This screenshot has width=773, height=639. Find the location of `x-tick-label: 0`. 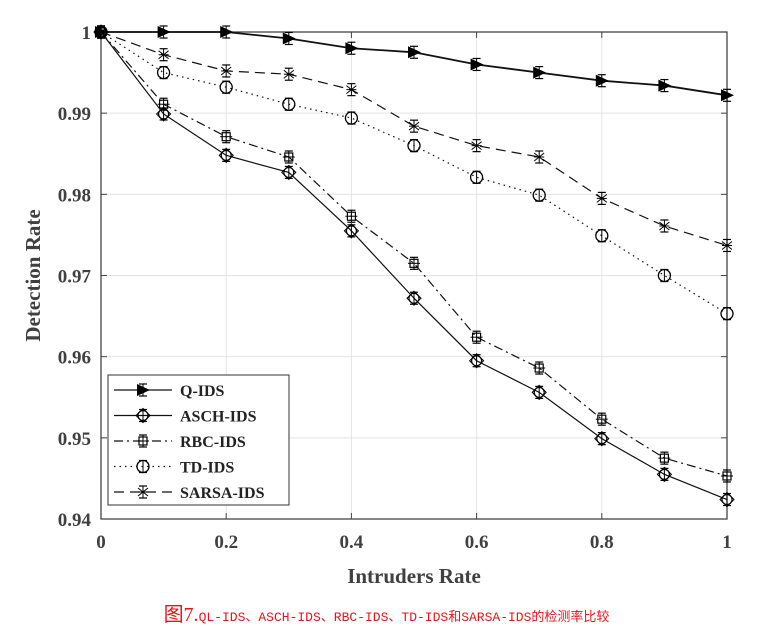

x-tick-label: 0 is located at coordinates (101, 542).